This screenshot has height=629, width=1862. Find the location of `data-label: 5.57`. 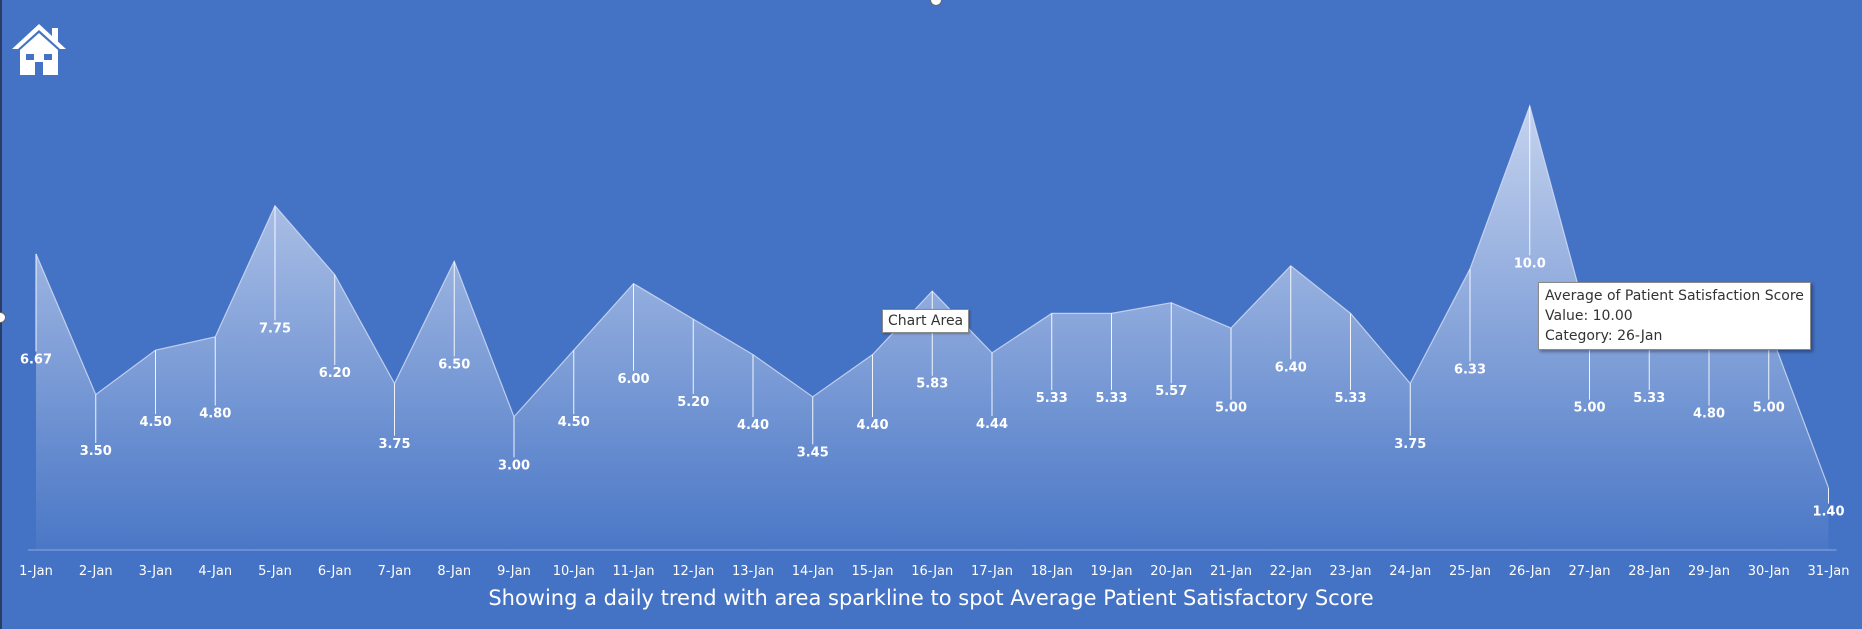

data-label: 5.57 is located at coordinates (1171, 391).